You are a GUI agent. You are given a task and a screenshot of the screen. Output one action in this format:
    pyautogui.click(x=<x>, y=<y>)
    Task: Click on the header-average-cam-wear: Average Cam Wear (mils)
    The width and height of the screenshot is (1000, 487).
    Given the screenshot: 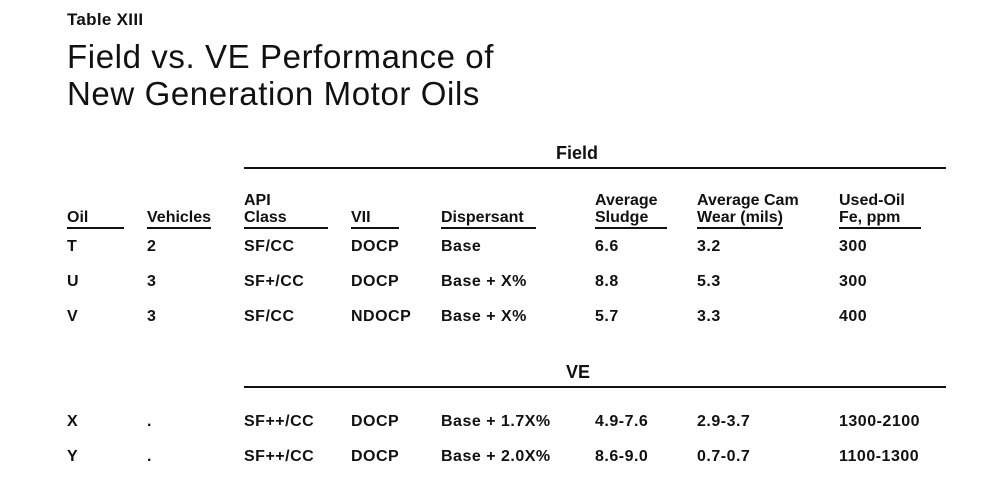 What is the action you would take?
    pyautogui.click(x=748, y=210)
    